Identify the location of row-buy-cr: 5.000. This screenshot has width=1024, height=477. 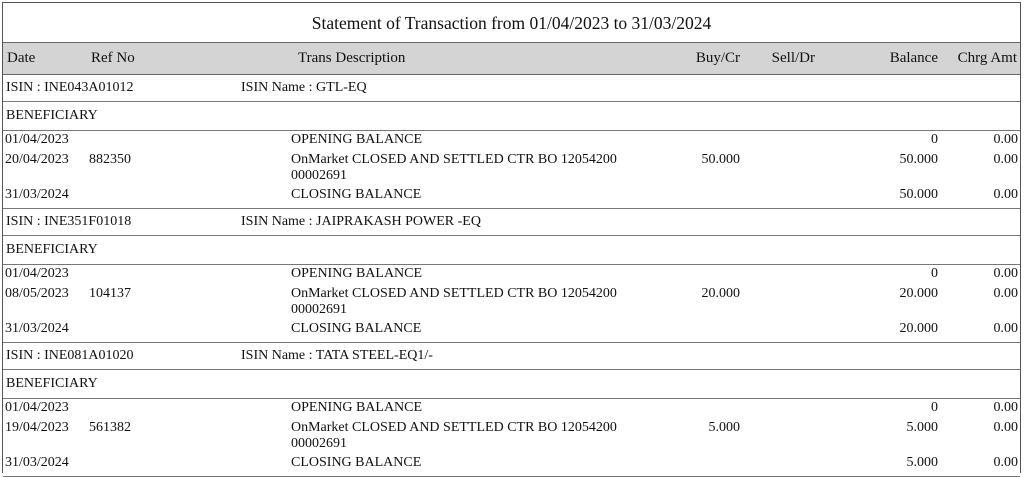
(724, 427).